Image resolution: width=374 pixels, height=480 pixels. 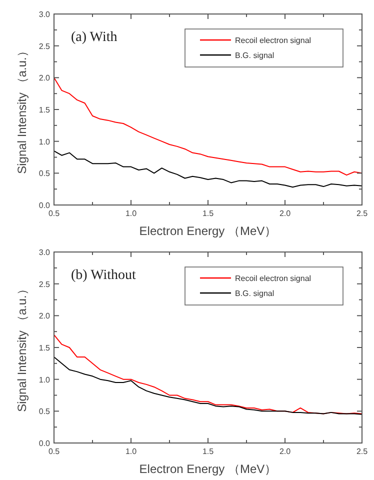 What do you see at coordinates (103, 275) in the screenshot?
I see `text: (b) Without` at bounding box center [103, 275].